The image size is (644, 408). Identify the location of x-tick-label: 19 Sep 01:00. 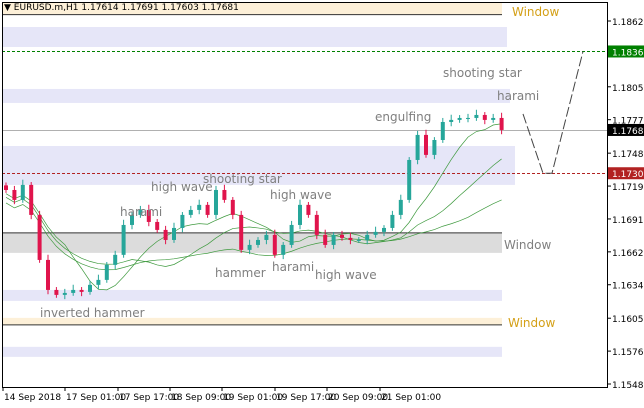
(253, 398).